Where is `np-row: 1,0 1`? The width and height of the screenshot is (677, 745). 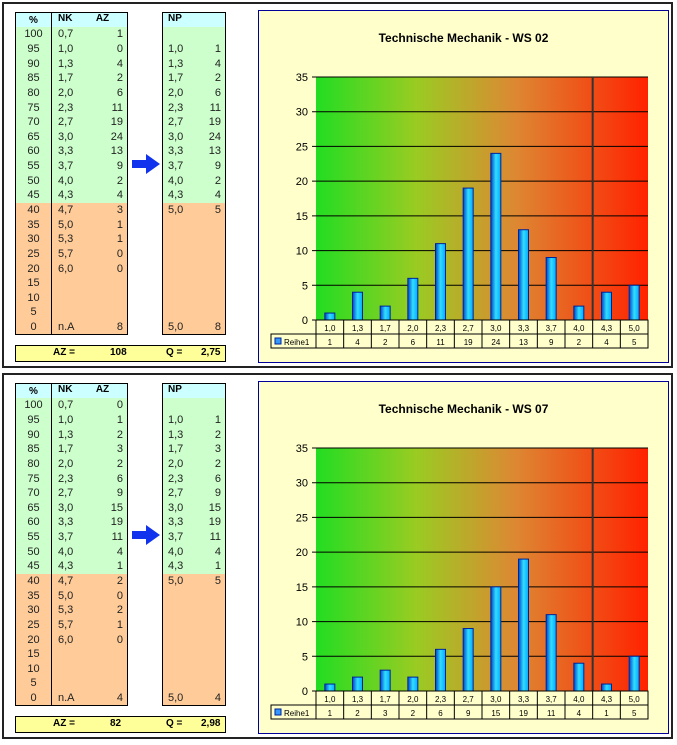 np-row: 1,0 1 is located at coordinates (194, 420).